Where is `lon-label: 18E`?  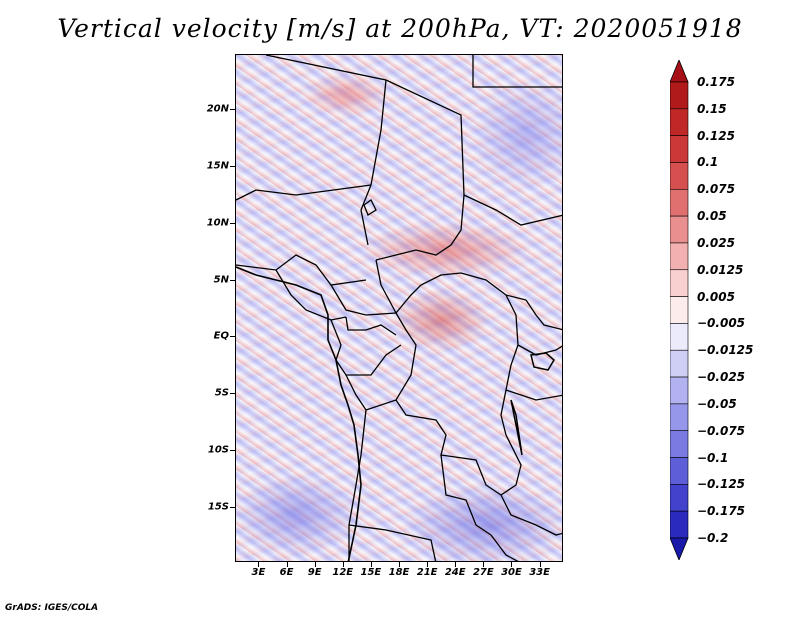 lon-label: 18E is located at coordinates (399, 572).